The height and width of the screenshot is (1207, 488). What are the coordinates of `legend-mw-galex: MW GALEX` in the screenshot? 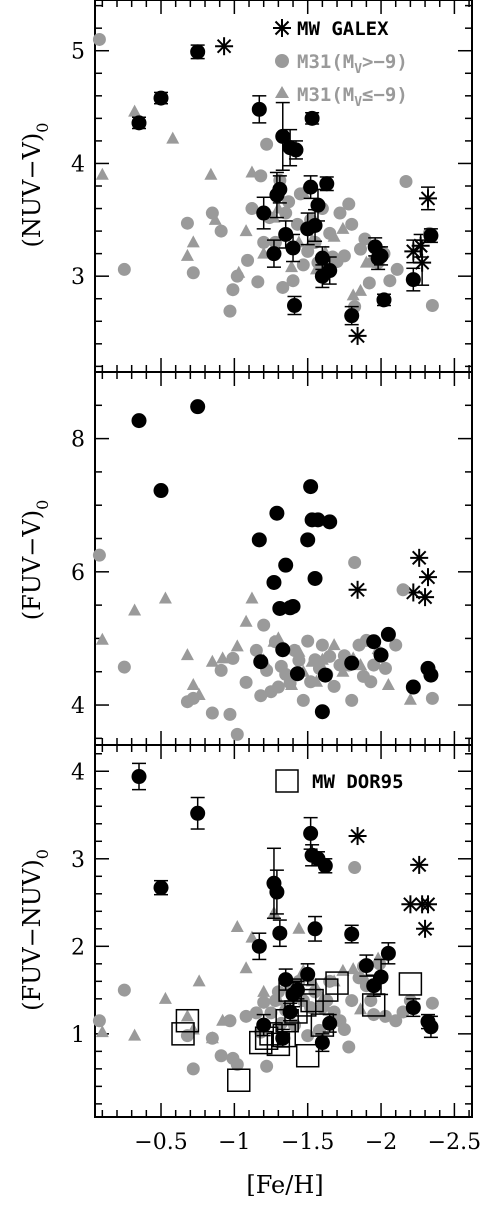 It's located at (343, 29).